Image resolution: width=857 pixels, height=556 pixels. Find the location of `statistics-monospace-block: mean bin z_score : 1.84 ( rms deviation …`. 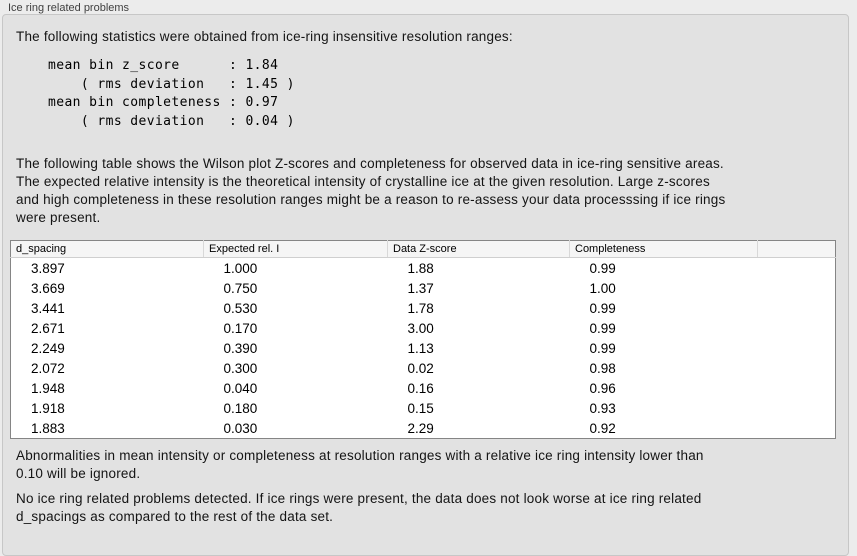

statistics-monospace-block: mean bin z_score : 1.84 ( rms deviation … is located at coordinates (171, 93).